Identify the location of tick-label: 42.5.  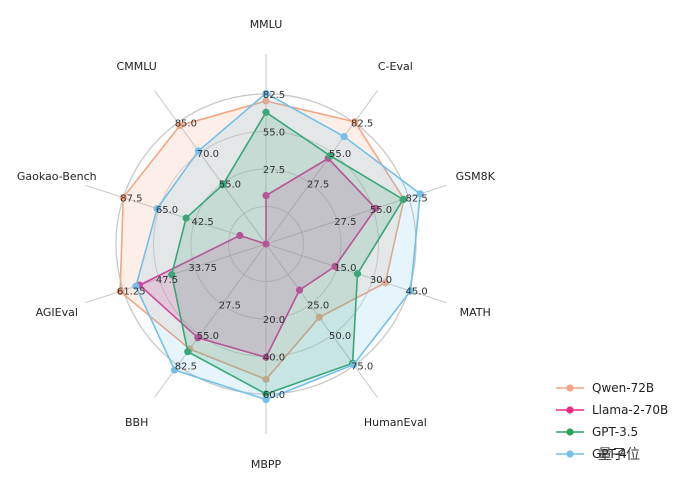
(203, 222).